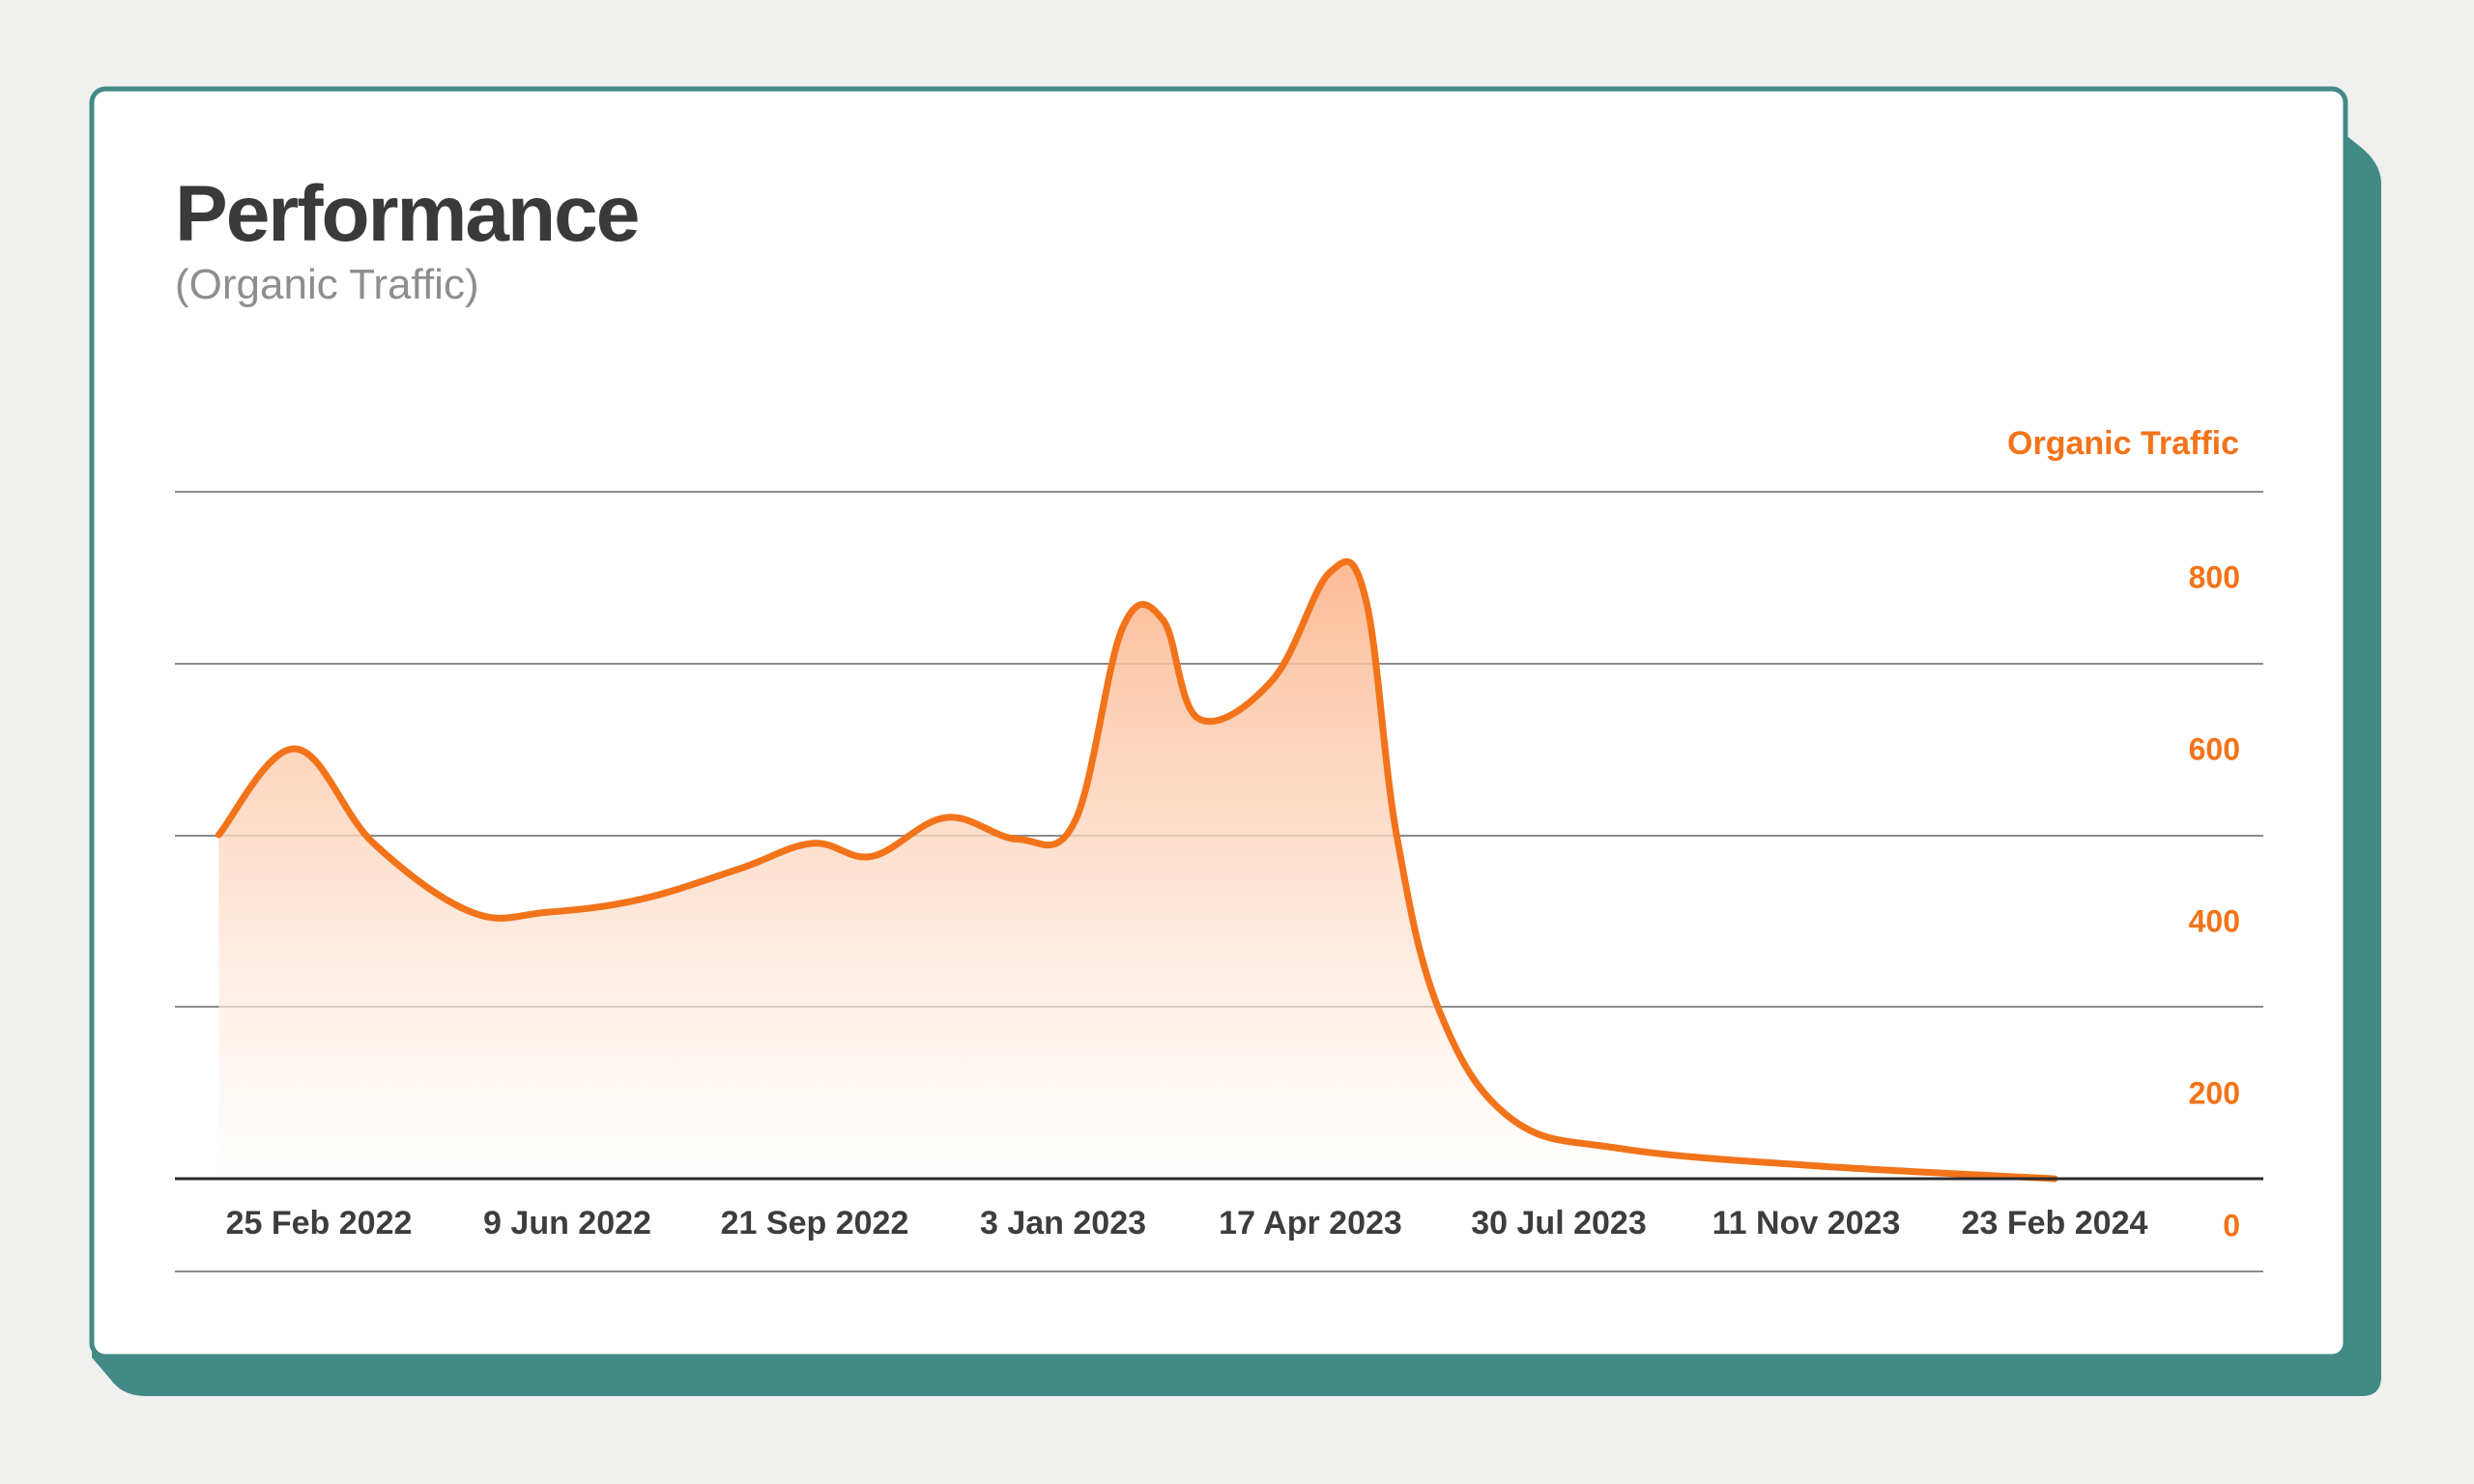 The width and height of the screenshot is (2474, 1484). What do you see at coordinates (2123, 444) in the screenshot?
I see `y-axis-label: Organic Traffic` at bounding box center [2123, 444].